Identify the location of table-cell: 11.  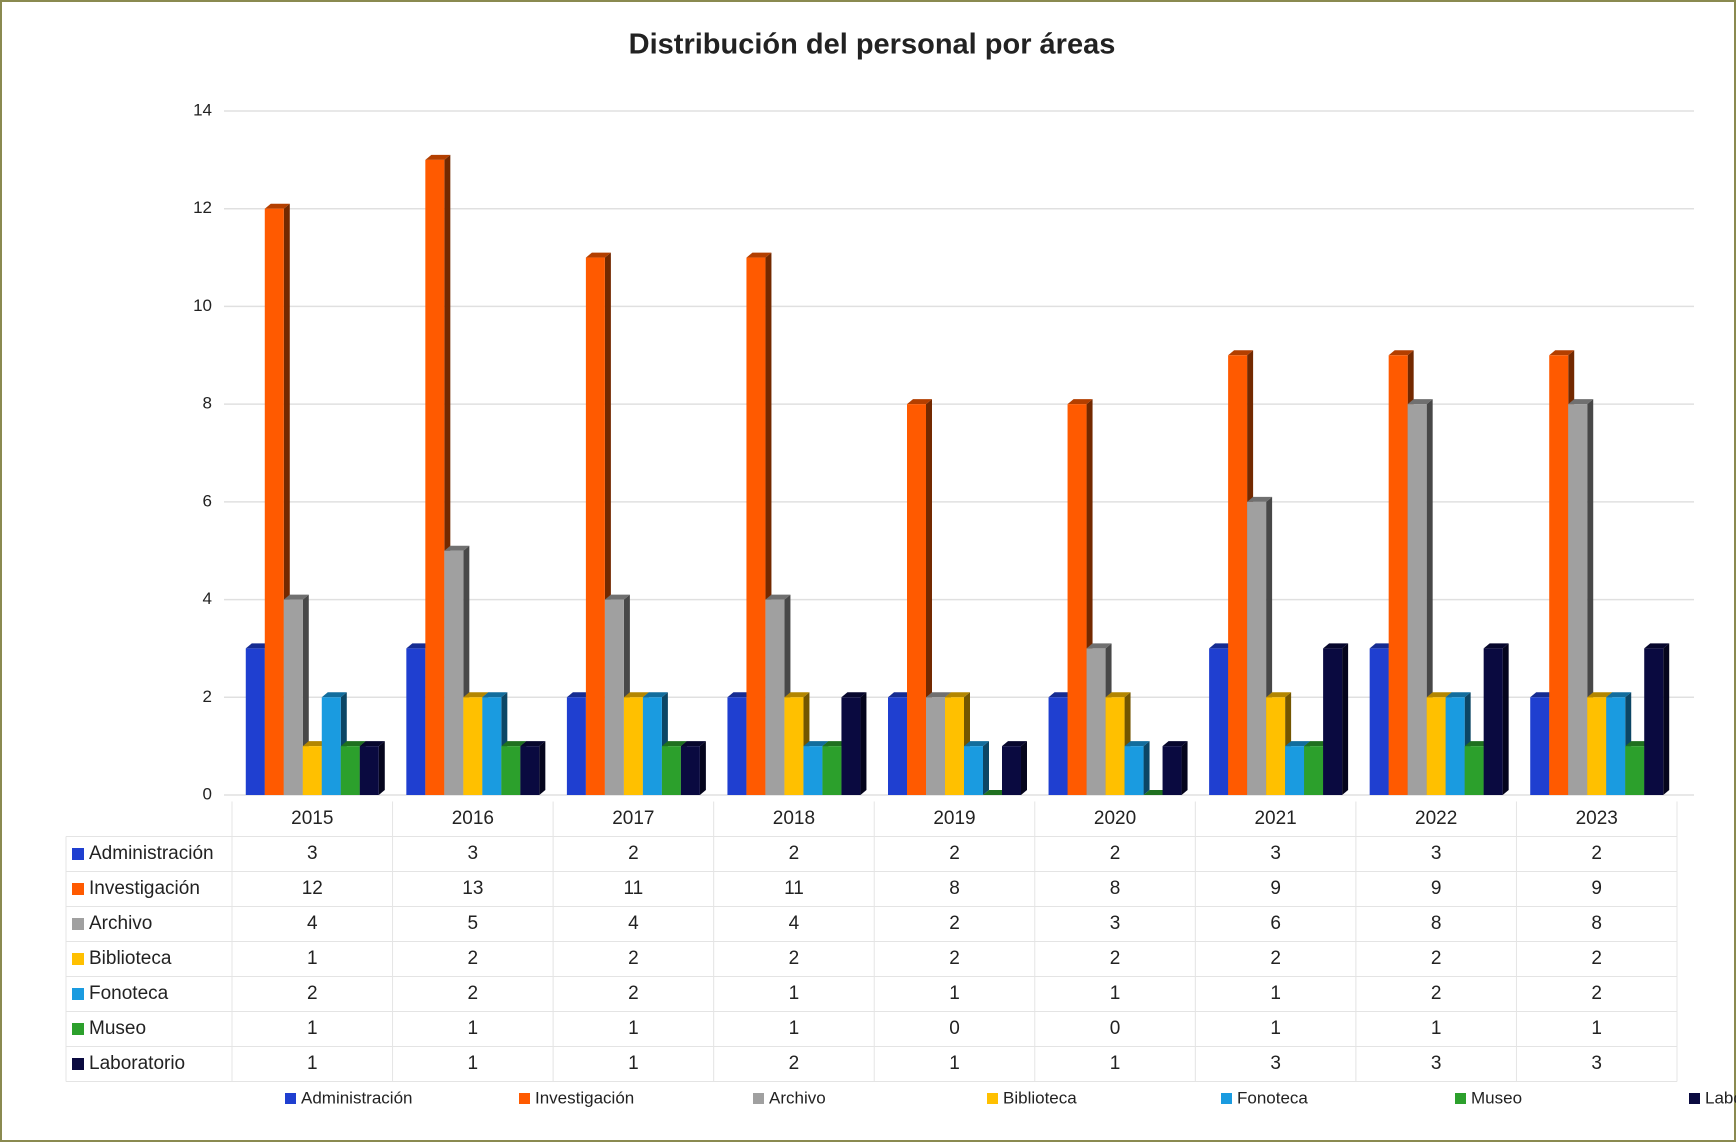
(794, 888).